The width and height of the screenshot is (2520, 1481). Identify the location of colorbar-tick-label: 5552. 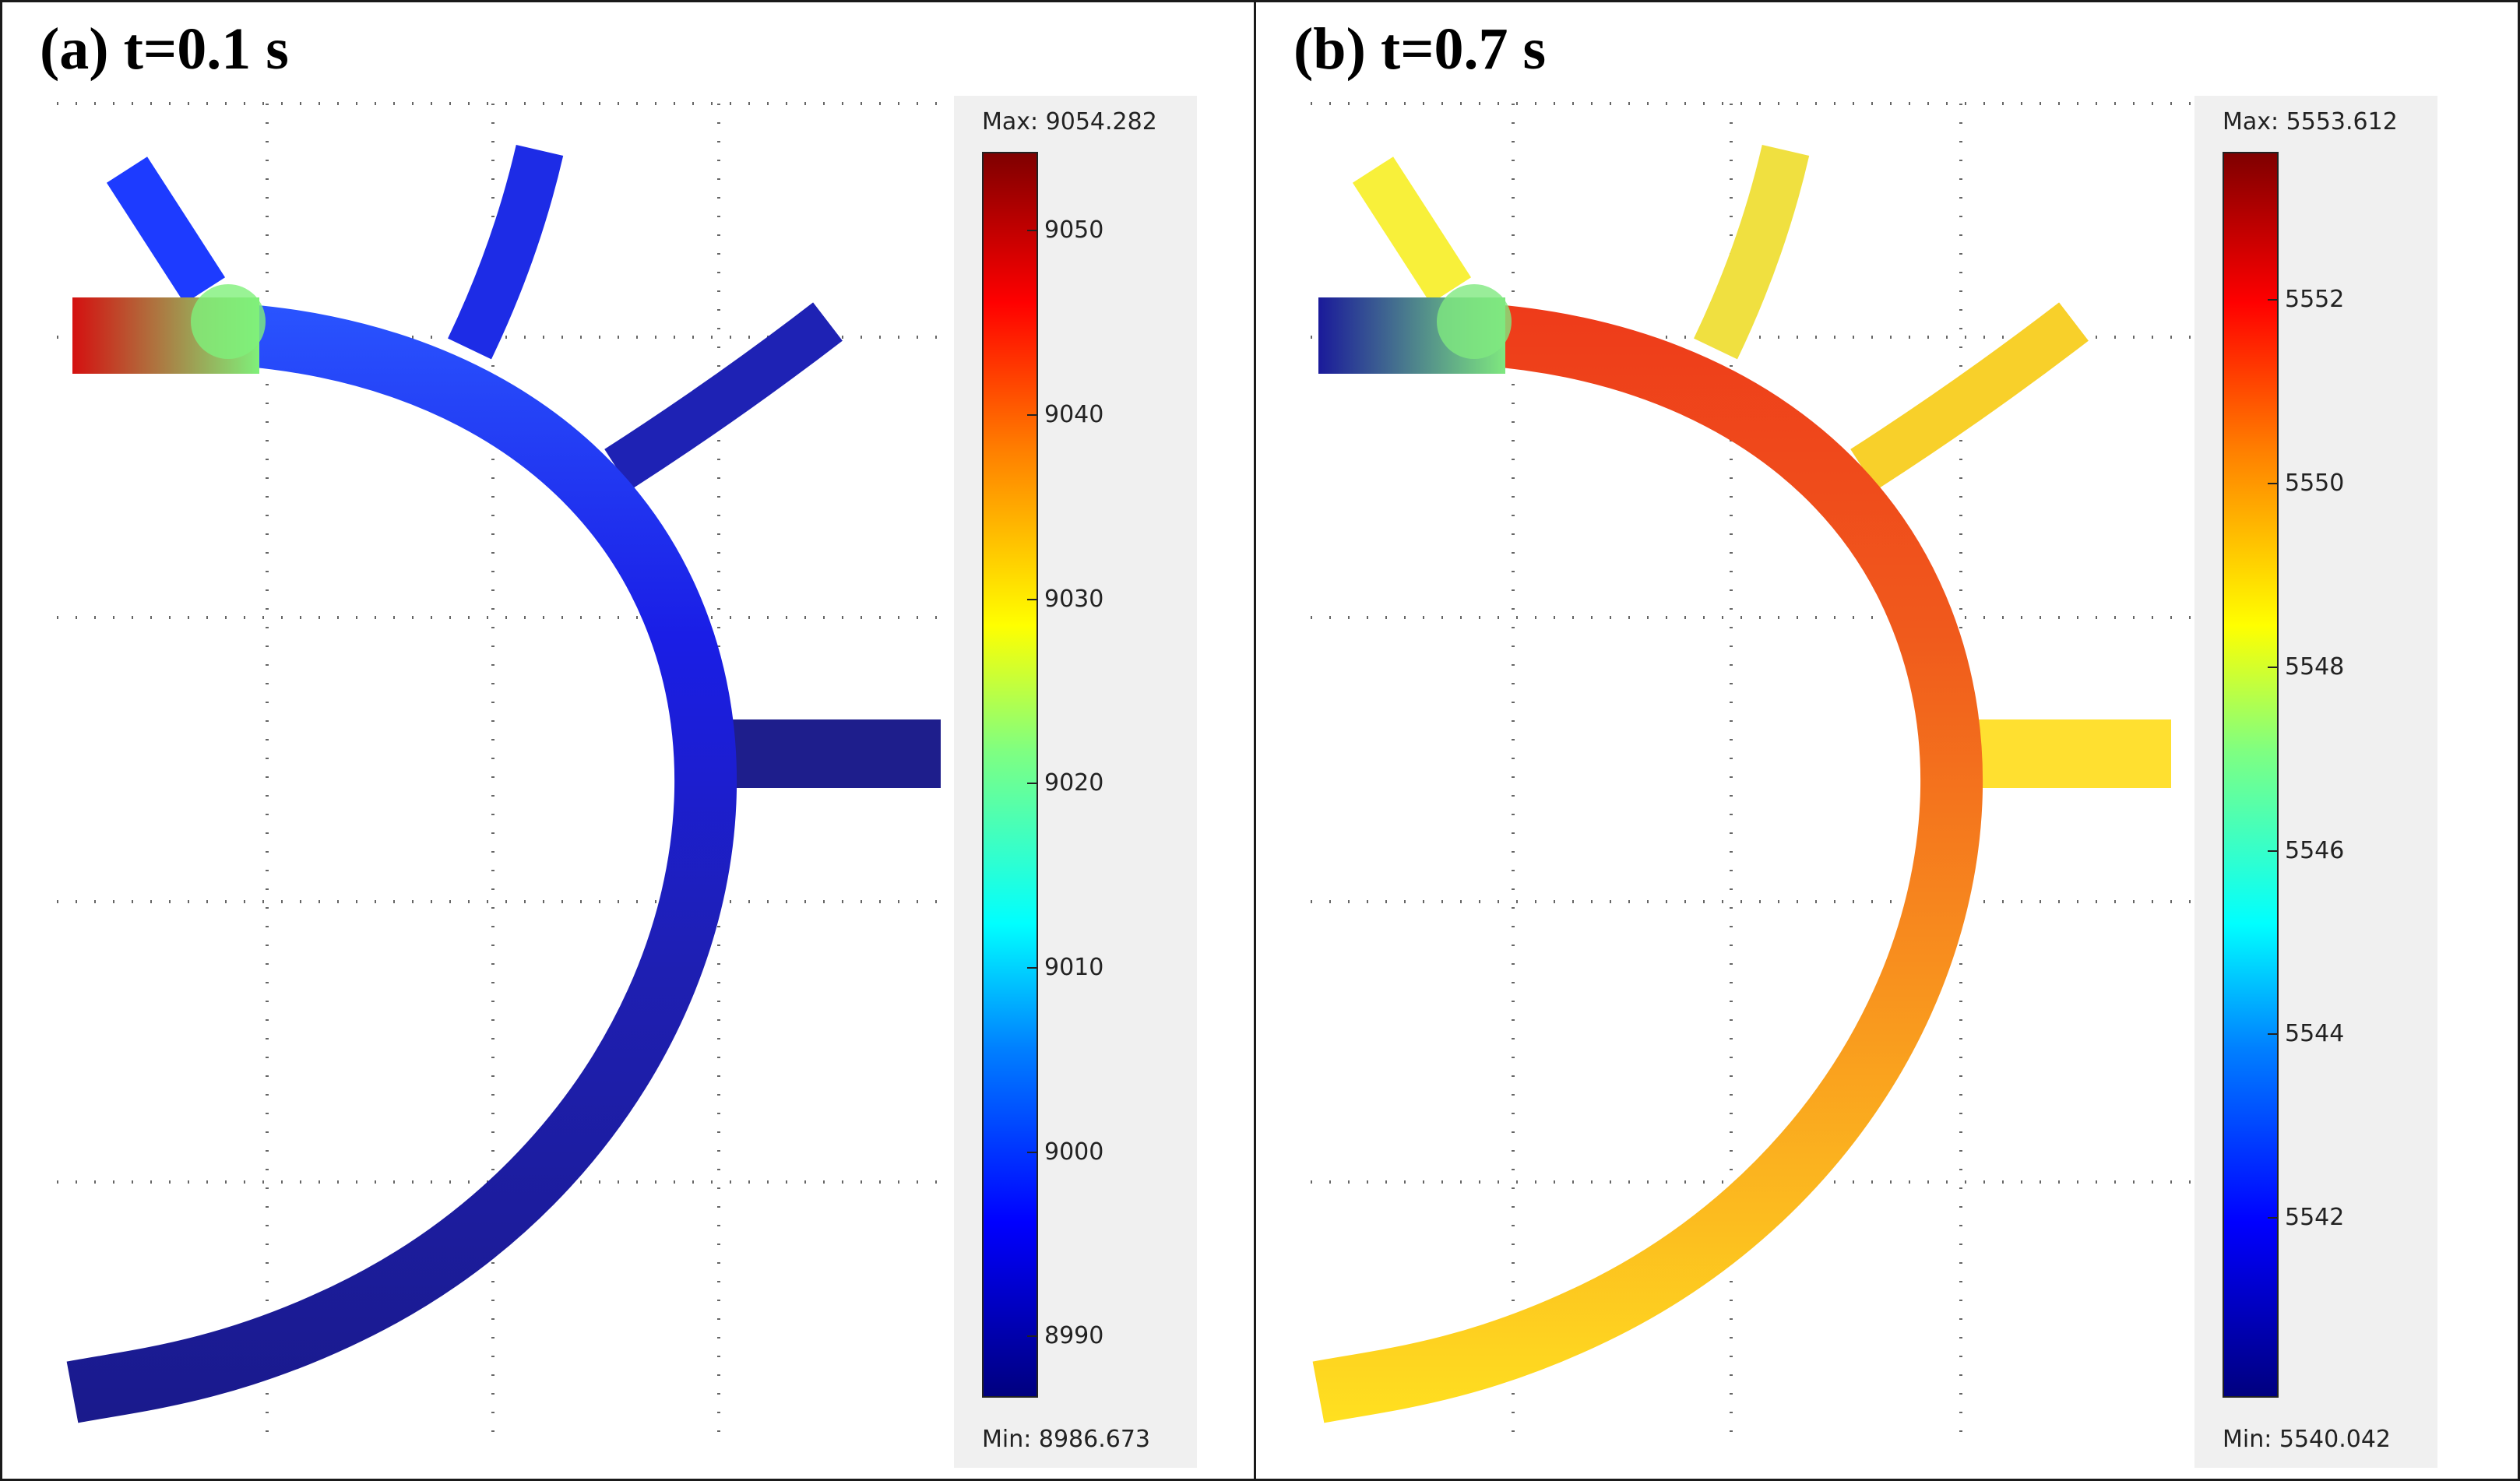
(2315, 300).